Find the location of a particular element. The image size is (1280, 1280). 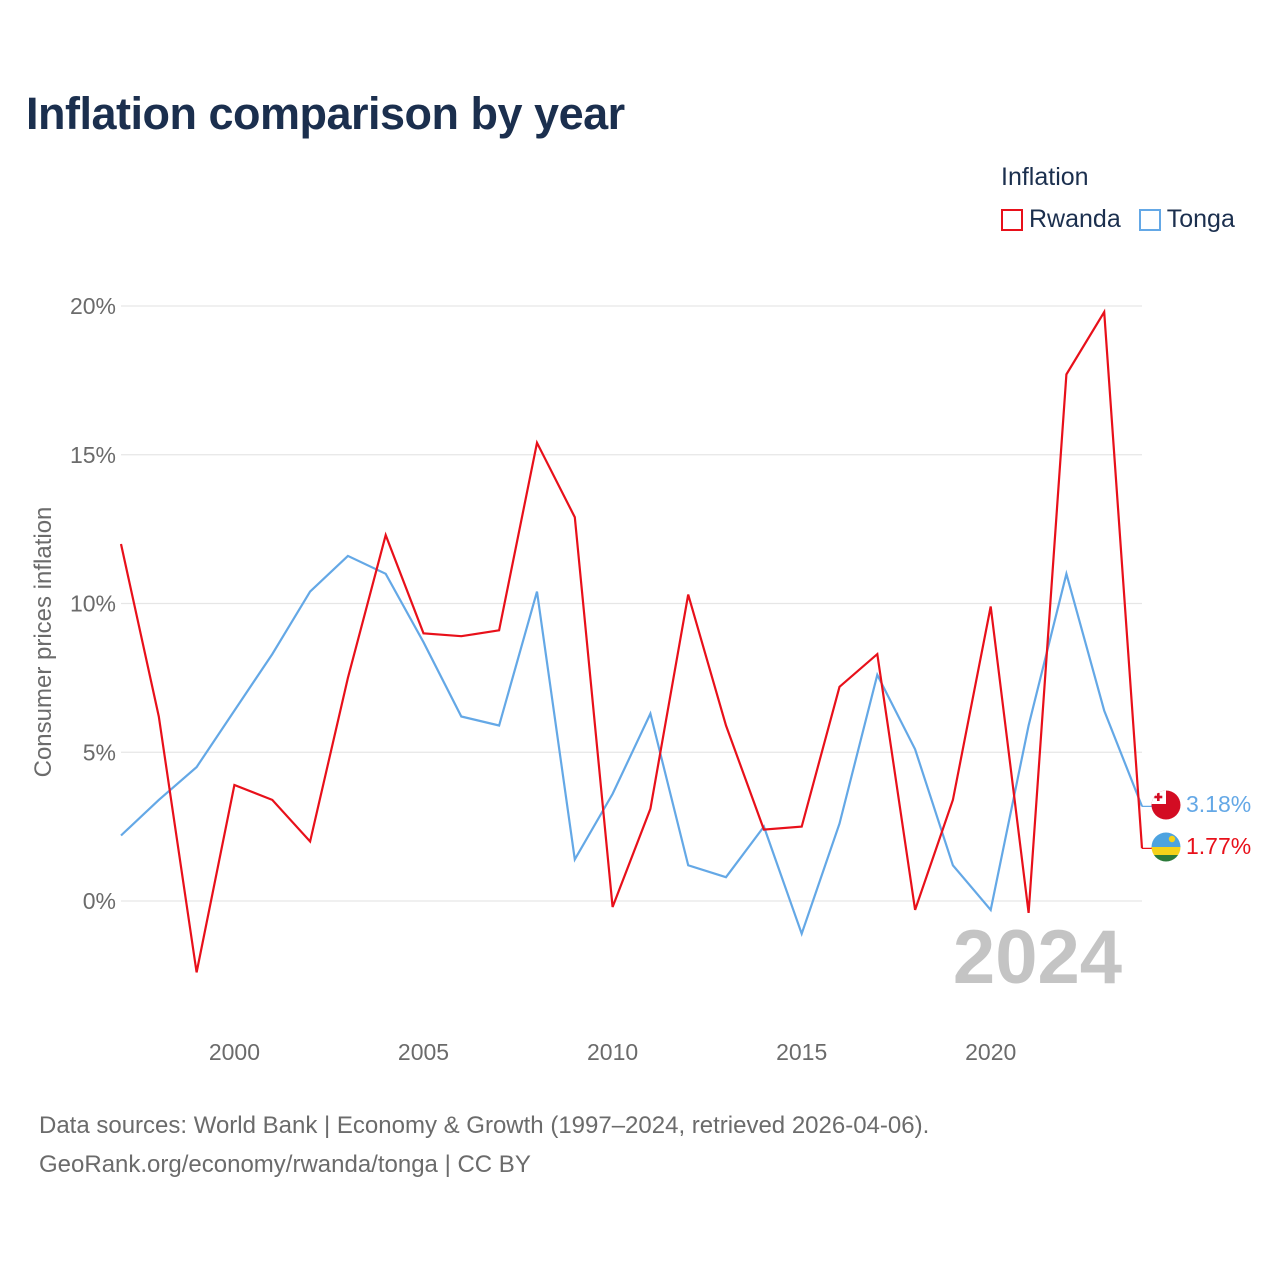

y-tick-label: 10% is located at coordinates (93, 604).